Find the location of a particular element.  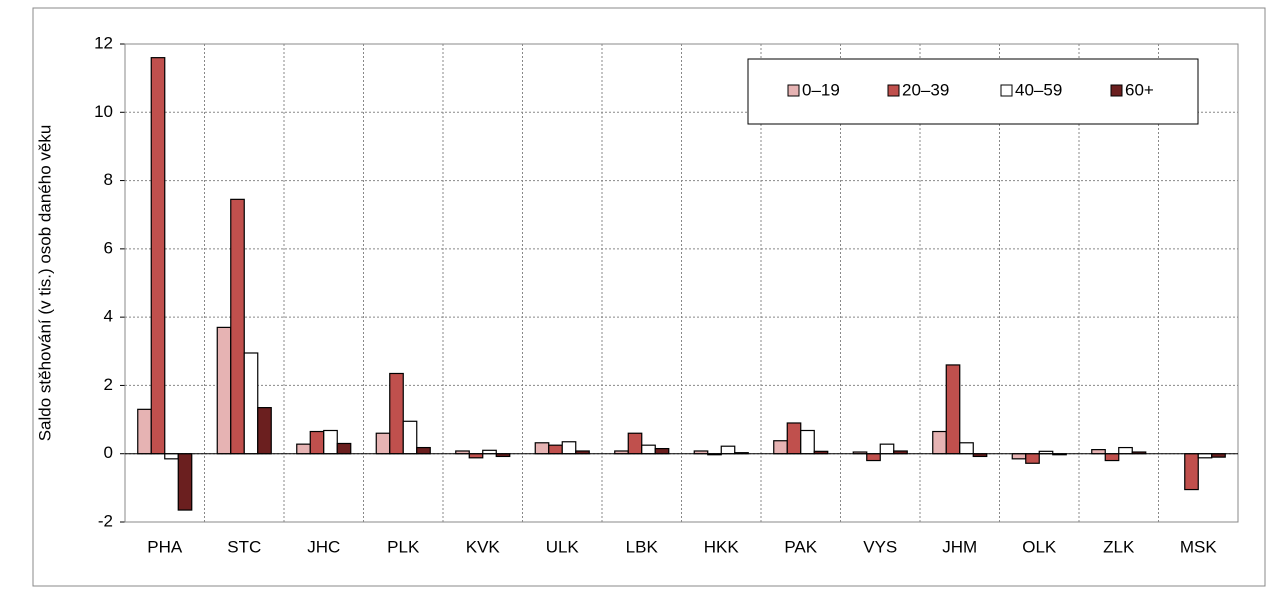

x-tick-label: LBK is located at coordinates (642, 546).